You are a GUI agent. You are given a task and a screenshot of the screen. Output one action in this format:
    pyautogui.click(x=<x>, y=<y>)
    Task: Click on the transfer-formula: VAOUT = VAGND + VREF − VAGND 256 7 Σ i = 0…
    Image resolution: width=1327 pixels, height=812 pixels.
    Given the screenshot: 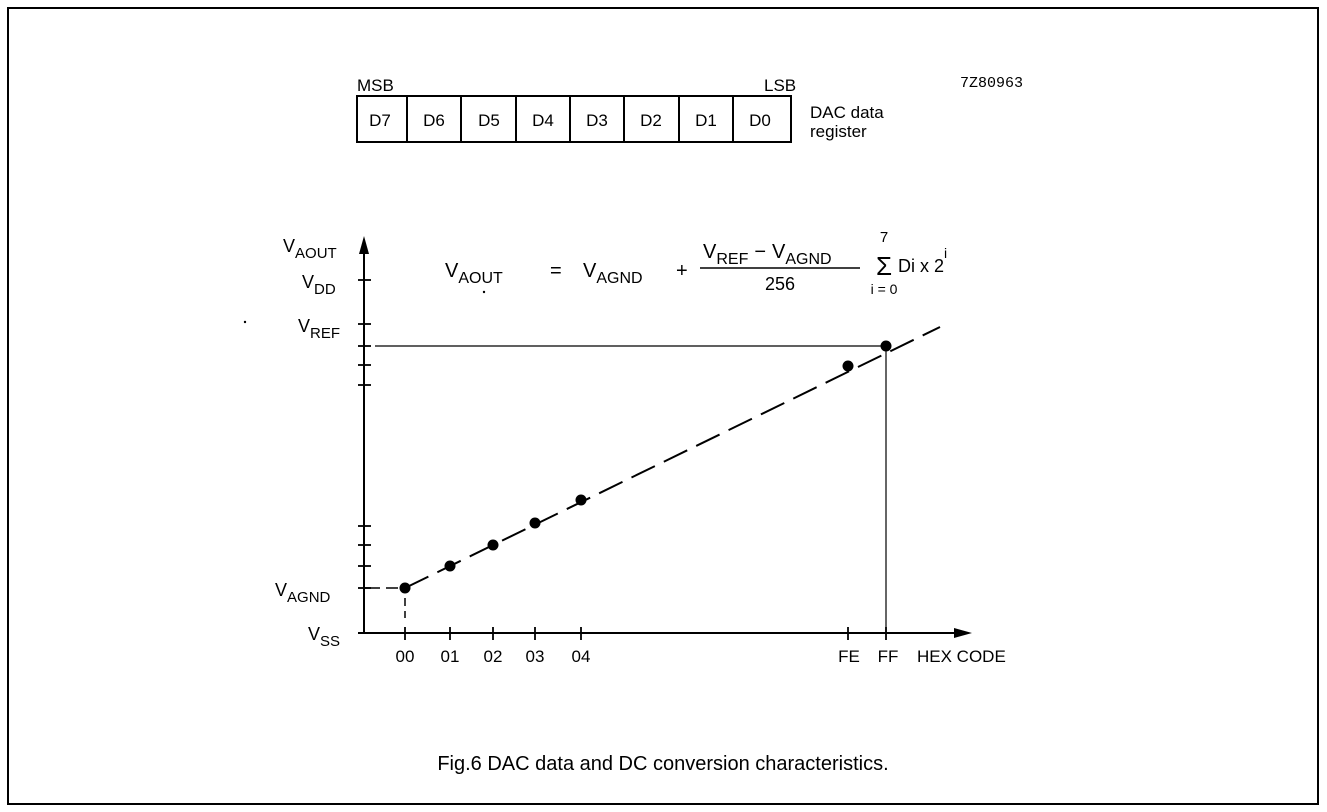 What is the action you would take?
    pyautogui.click(x=696, y=263)
    